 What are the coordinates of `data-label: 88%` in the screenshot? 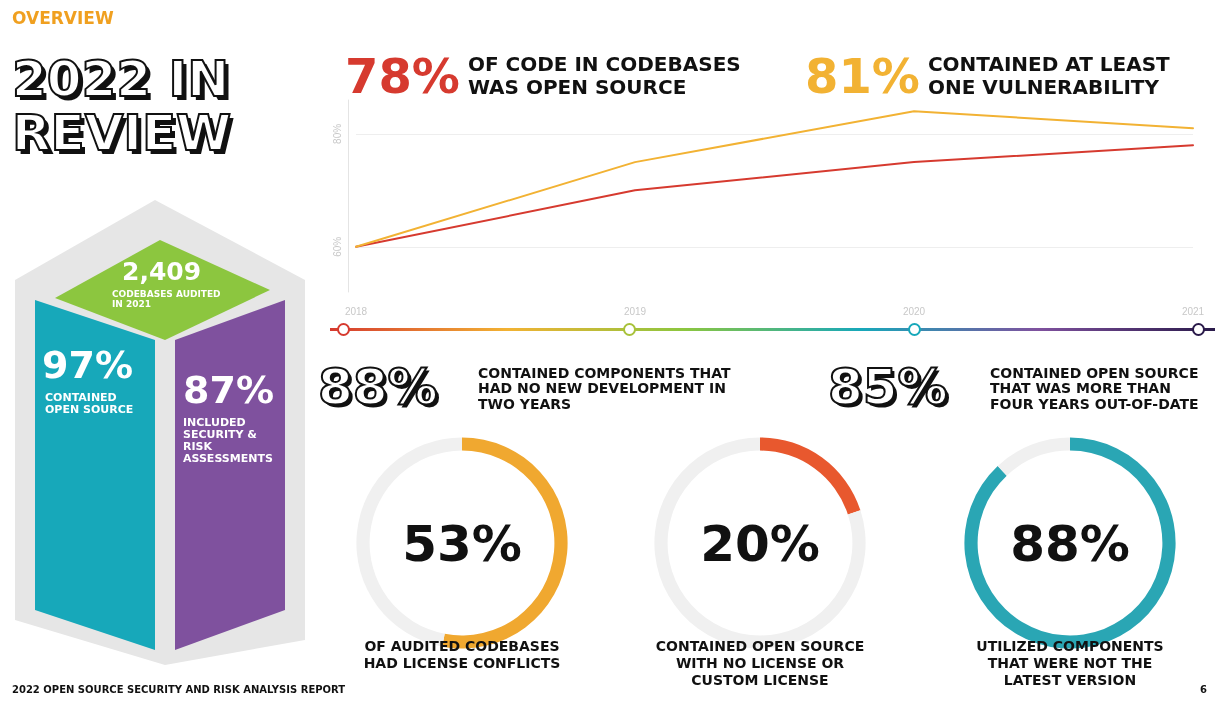 It's located at (1070, 544).